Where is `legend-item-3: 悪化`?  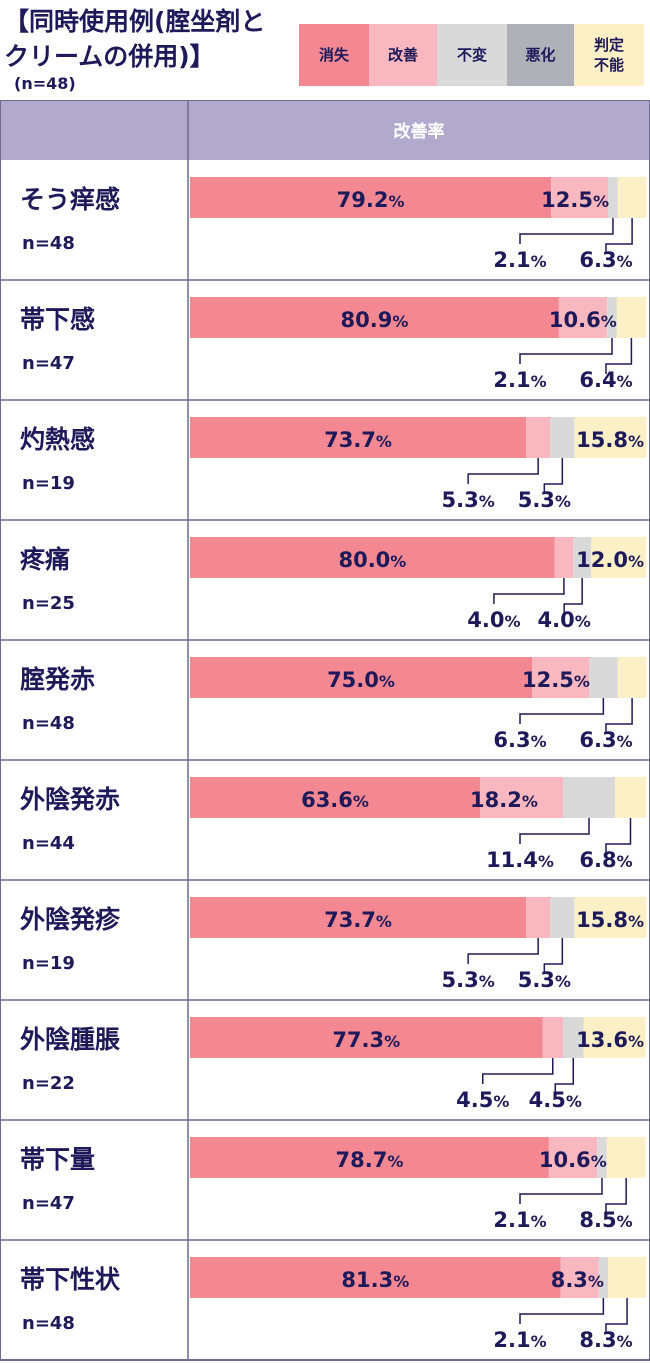 legend-item-3: 悪化 is located at coordinates (540, 55).